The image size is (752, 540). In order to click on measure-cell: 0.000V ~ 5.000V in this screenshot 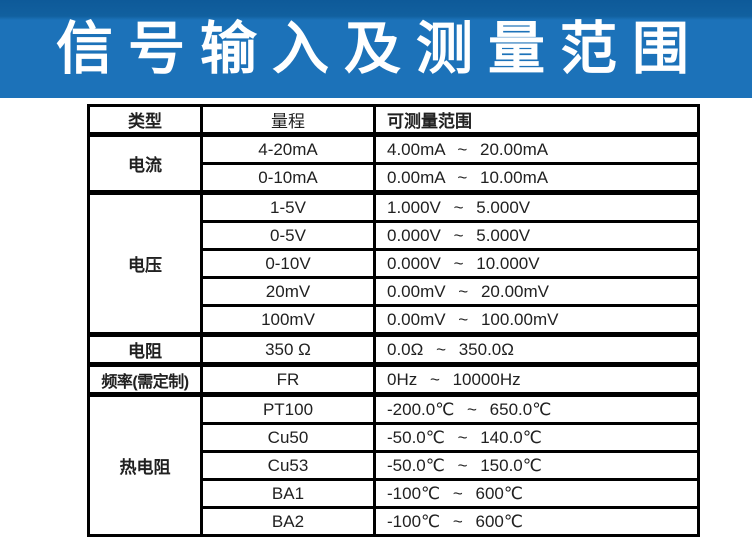, I will do `click(536, 235)`.